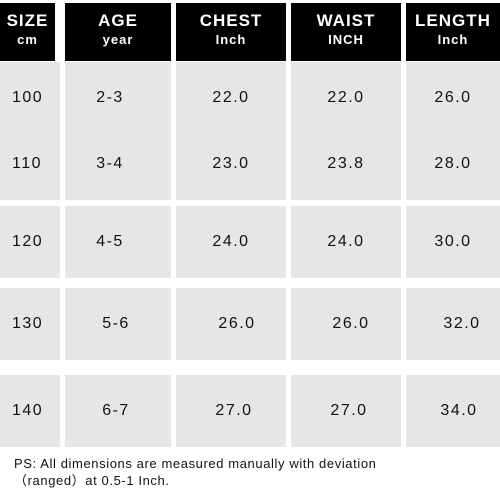  Describe the element at coordinates (231, 164) in the screenshot. I see `cell-chest: 23.0` at that location.